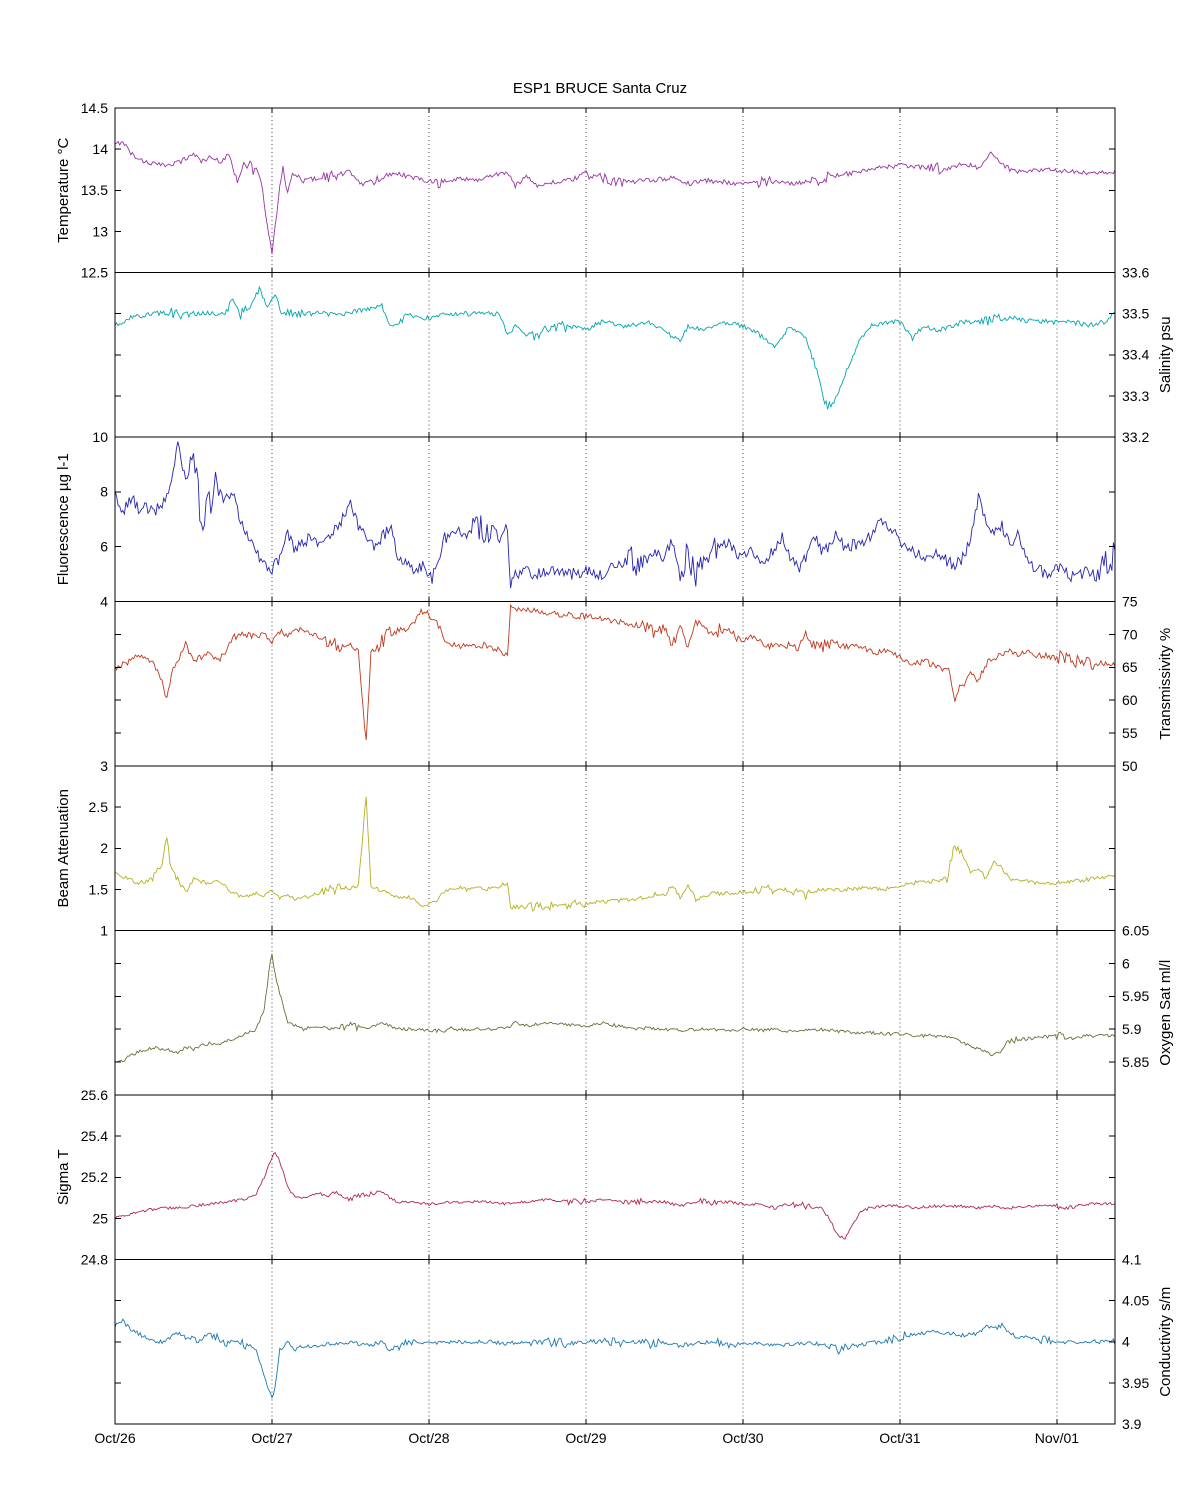  What do you see at coordinates (742, 1438) in the screenshot?
I see `x-tick-label: Oct/30` at bounding box center [742, 1438].